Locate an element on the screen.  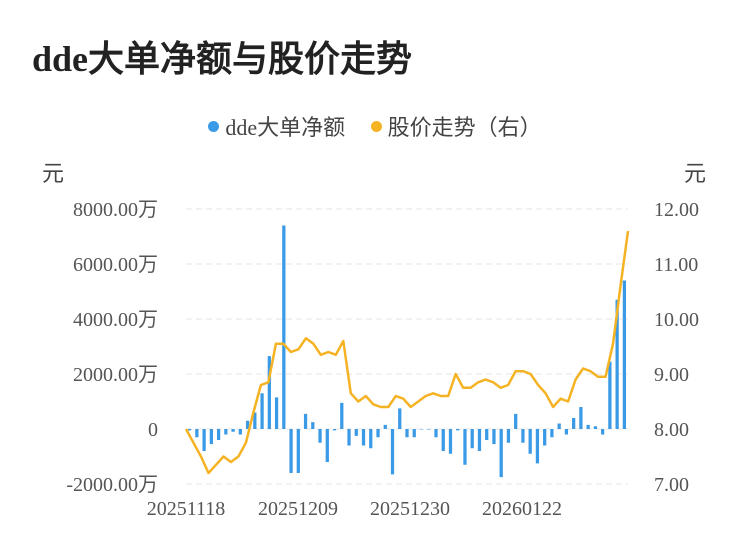
legend-label-price: 股价走势（右） is located at coordinates (464, 127).